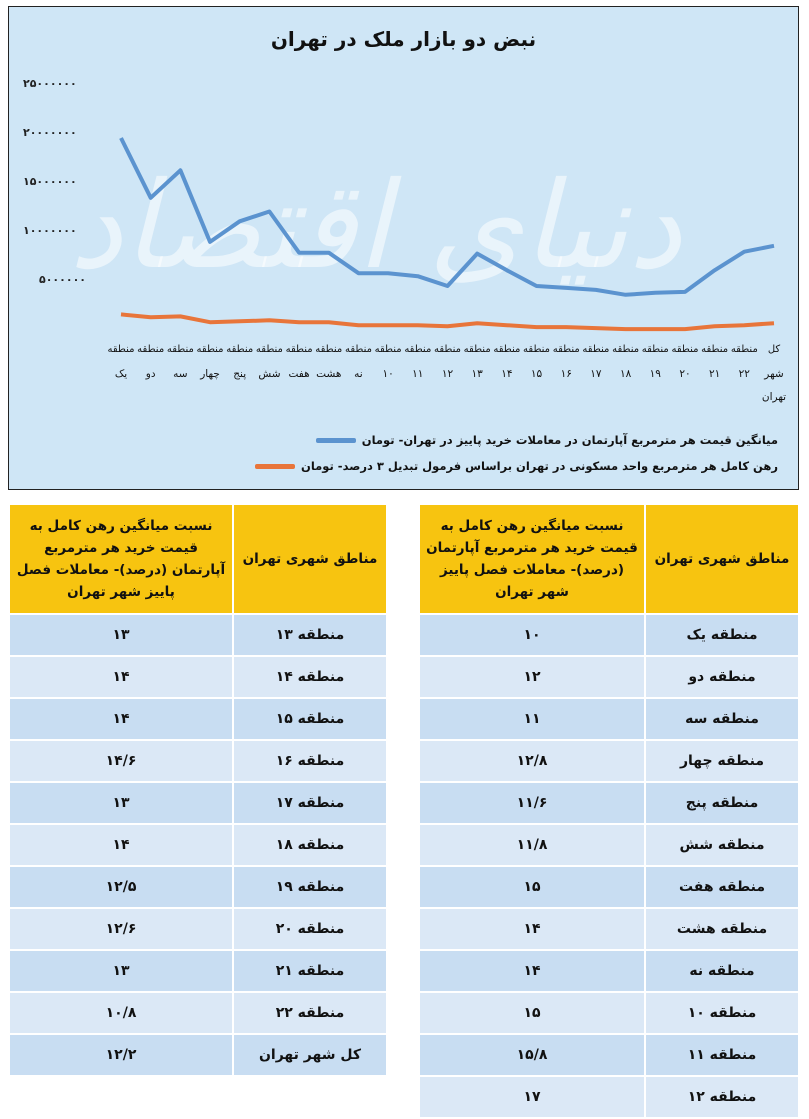  I want to click on x-label: منطقه ۱۱, so click(418, 362).